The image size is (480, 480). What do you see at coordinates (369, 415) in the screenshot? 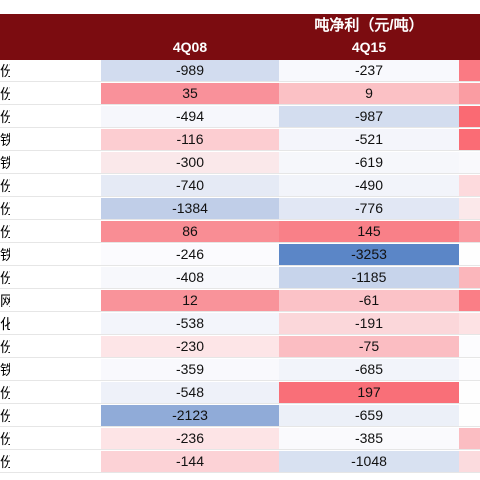
I see `table-cell-4q15: -659` at bounding box center [369, 415].